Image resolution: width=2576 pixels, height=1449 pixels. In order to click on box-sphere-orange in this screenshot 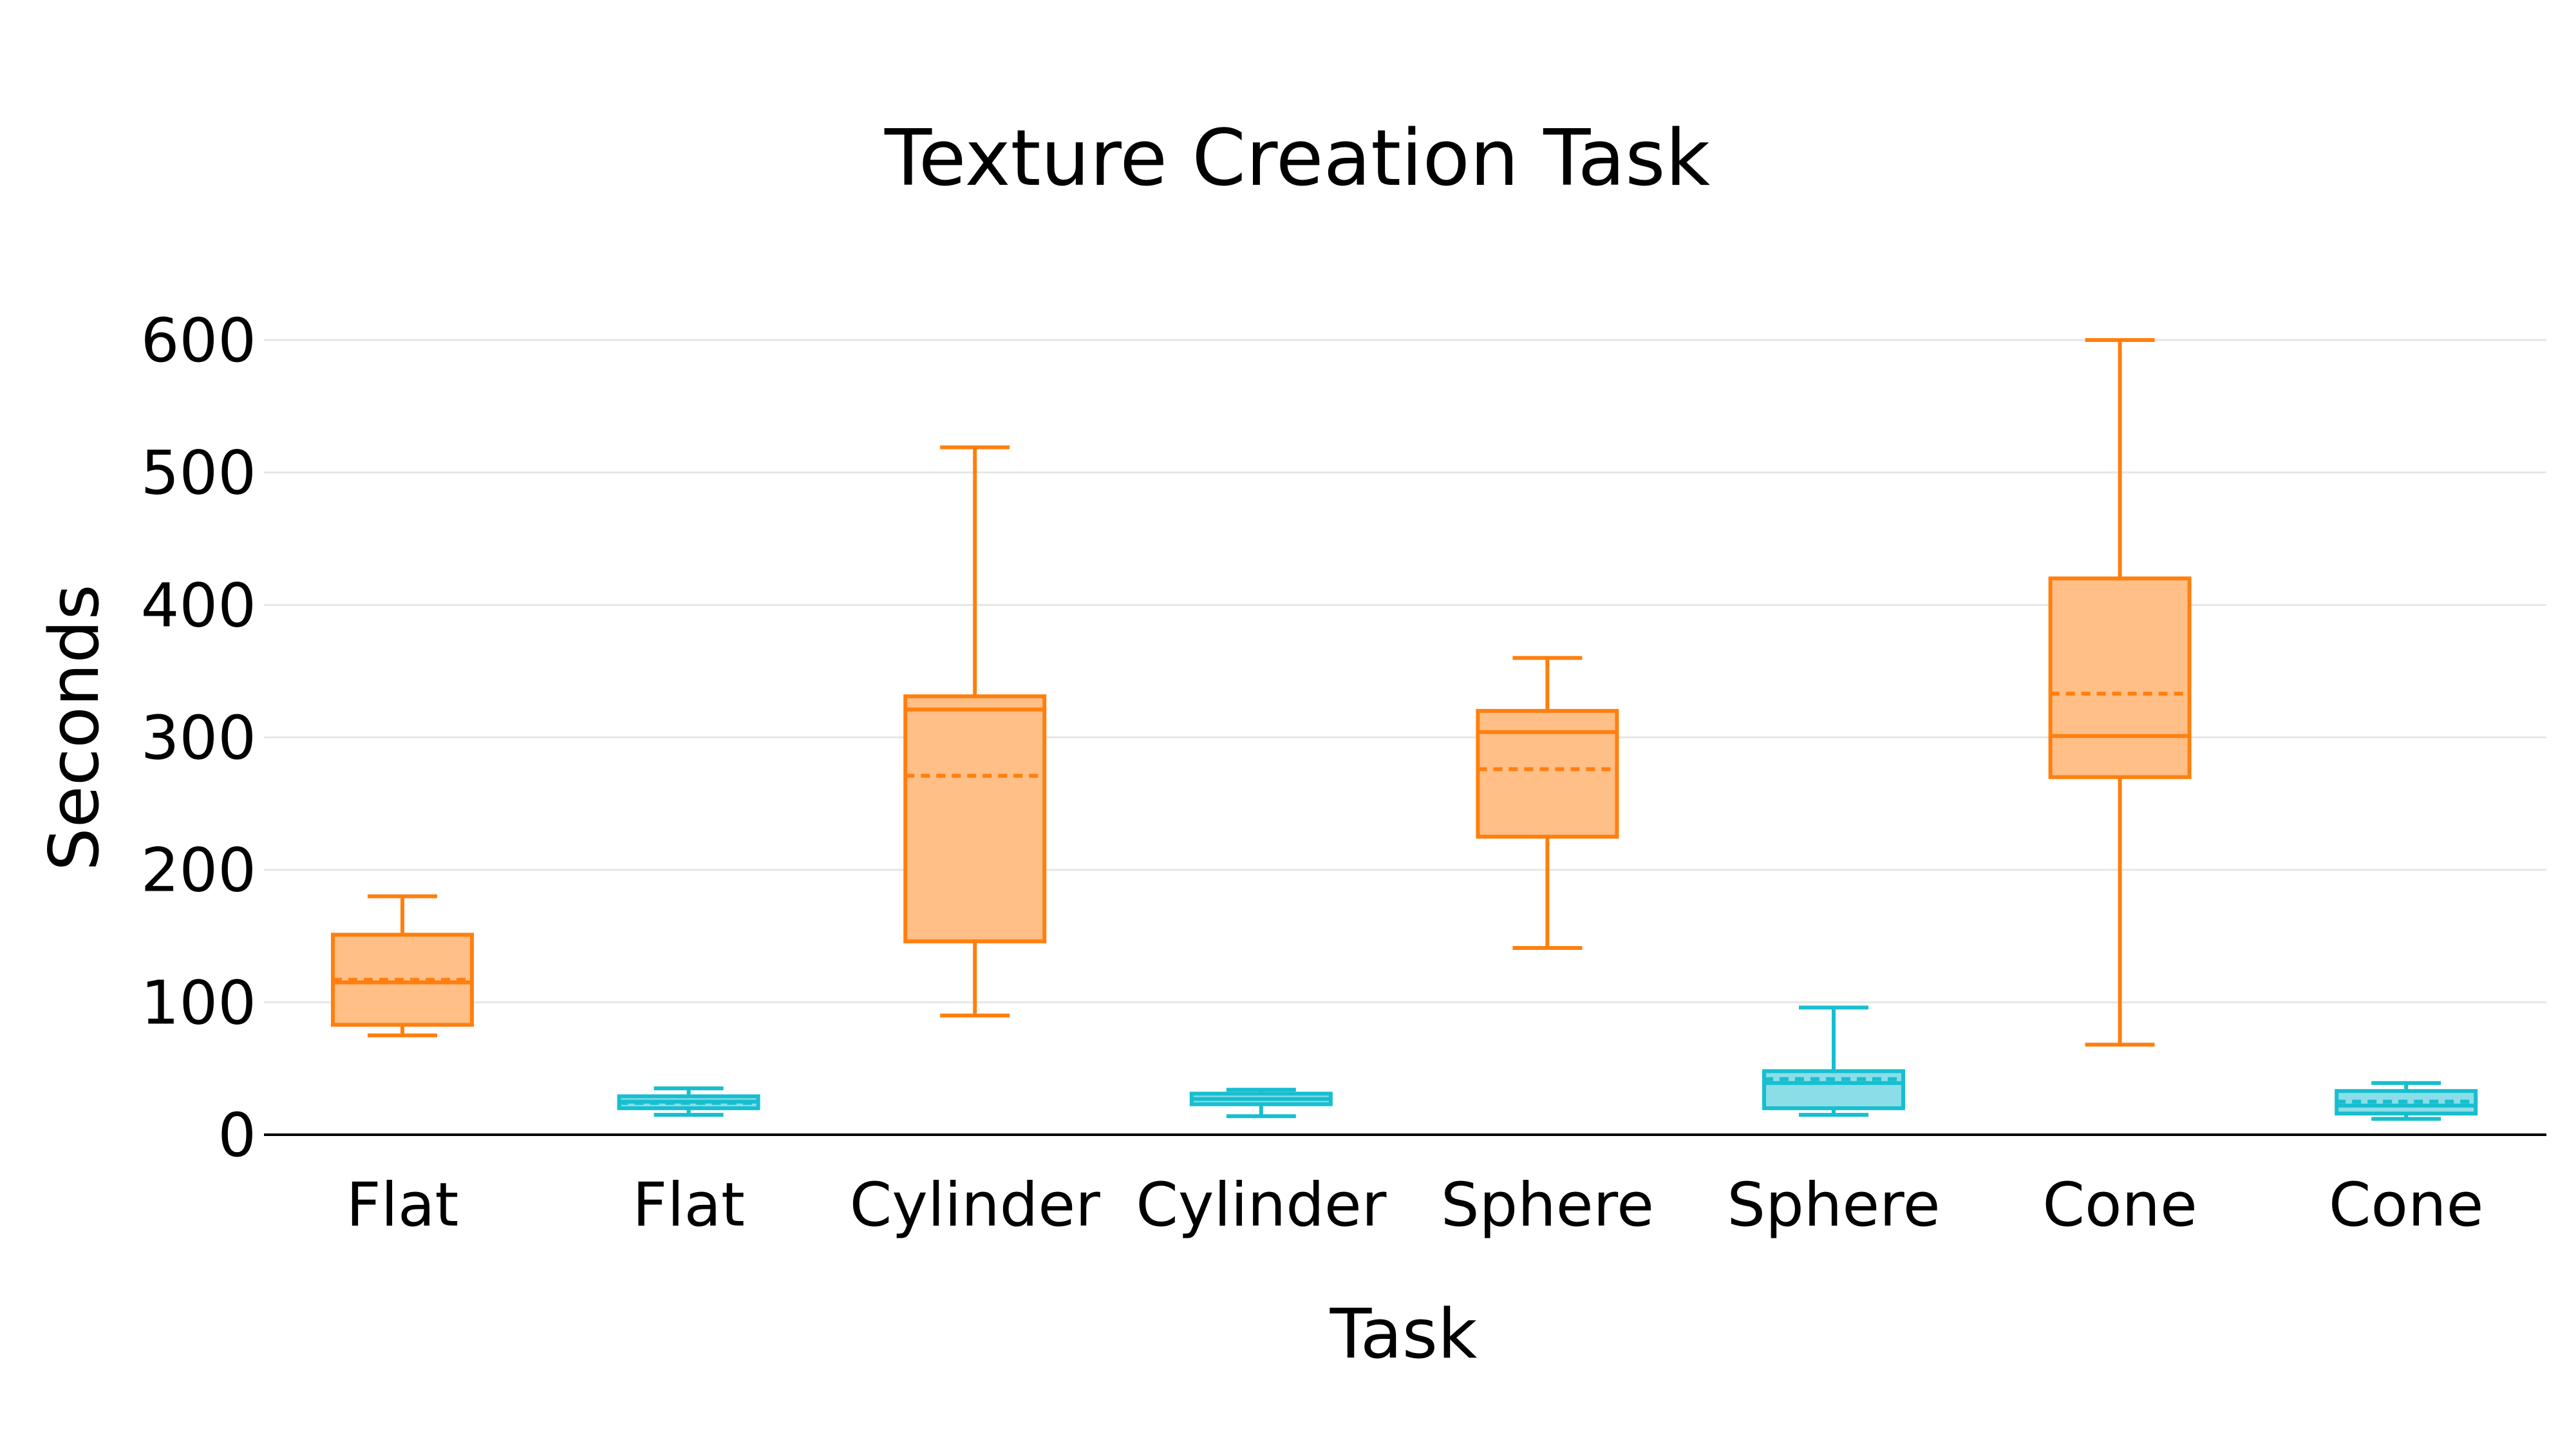, I will do `click(1547, 804)`.